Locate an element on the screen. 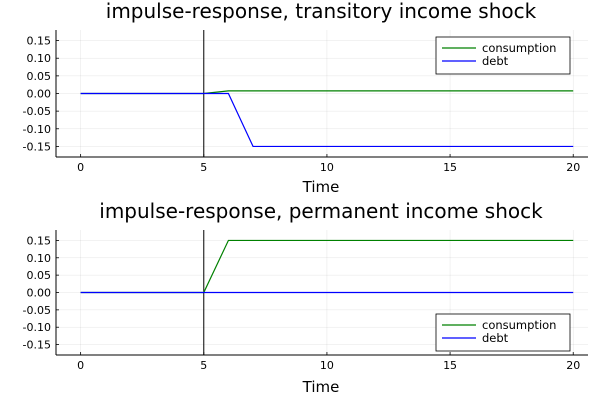  chart-title: impulse-response, permanent income shock is located at coordinates (321, 211).